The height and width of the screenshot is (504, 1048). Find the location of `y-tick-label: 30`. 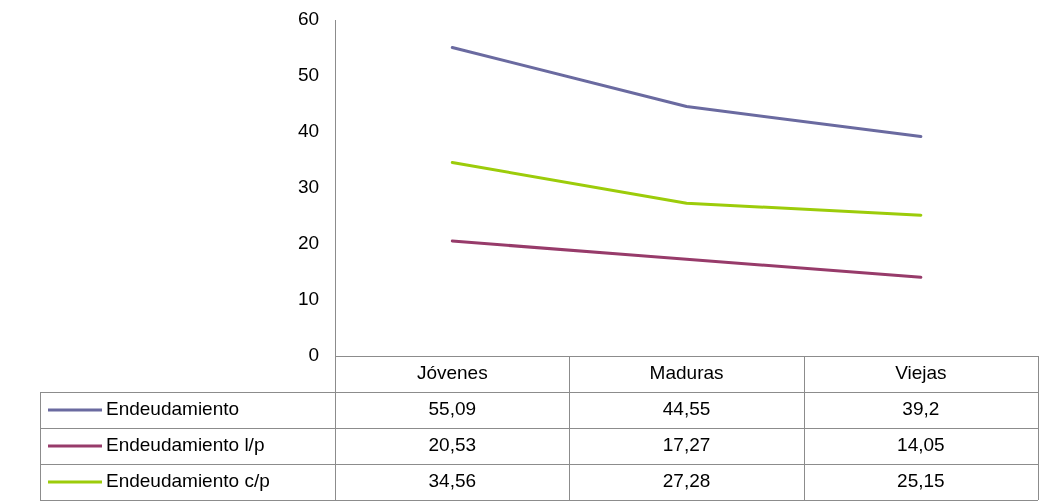

y-tick-label: 30 is located at coordinates (308, 187).